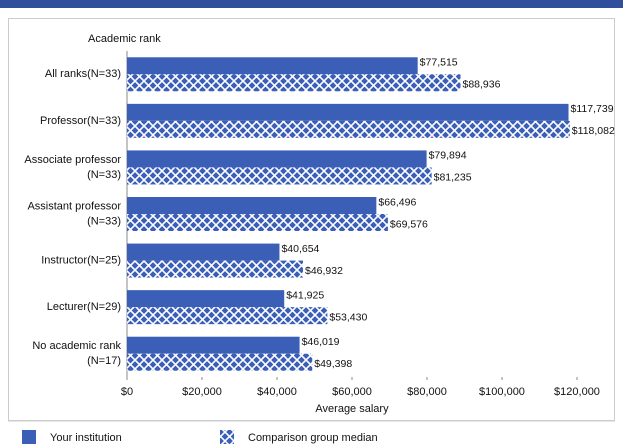 The image size is (623, 446). What do you see at coordinates (300, 249) in the screenshot?
I see `value-label: $40,654` at bounding box center [300, 249].